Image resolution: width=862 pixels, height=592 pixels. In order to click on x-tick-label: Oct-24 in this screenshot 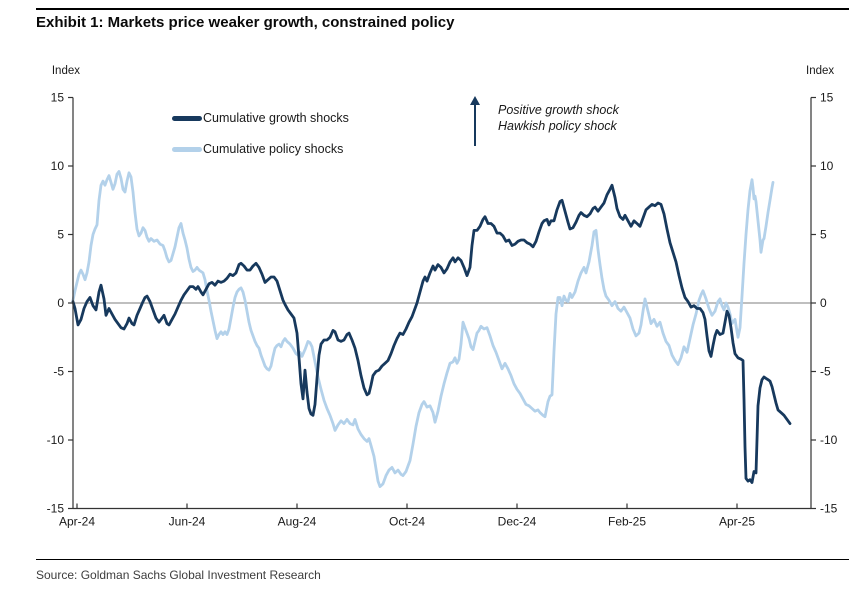, I will do `click(407, 522)`.